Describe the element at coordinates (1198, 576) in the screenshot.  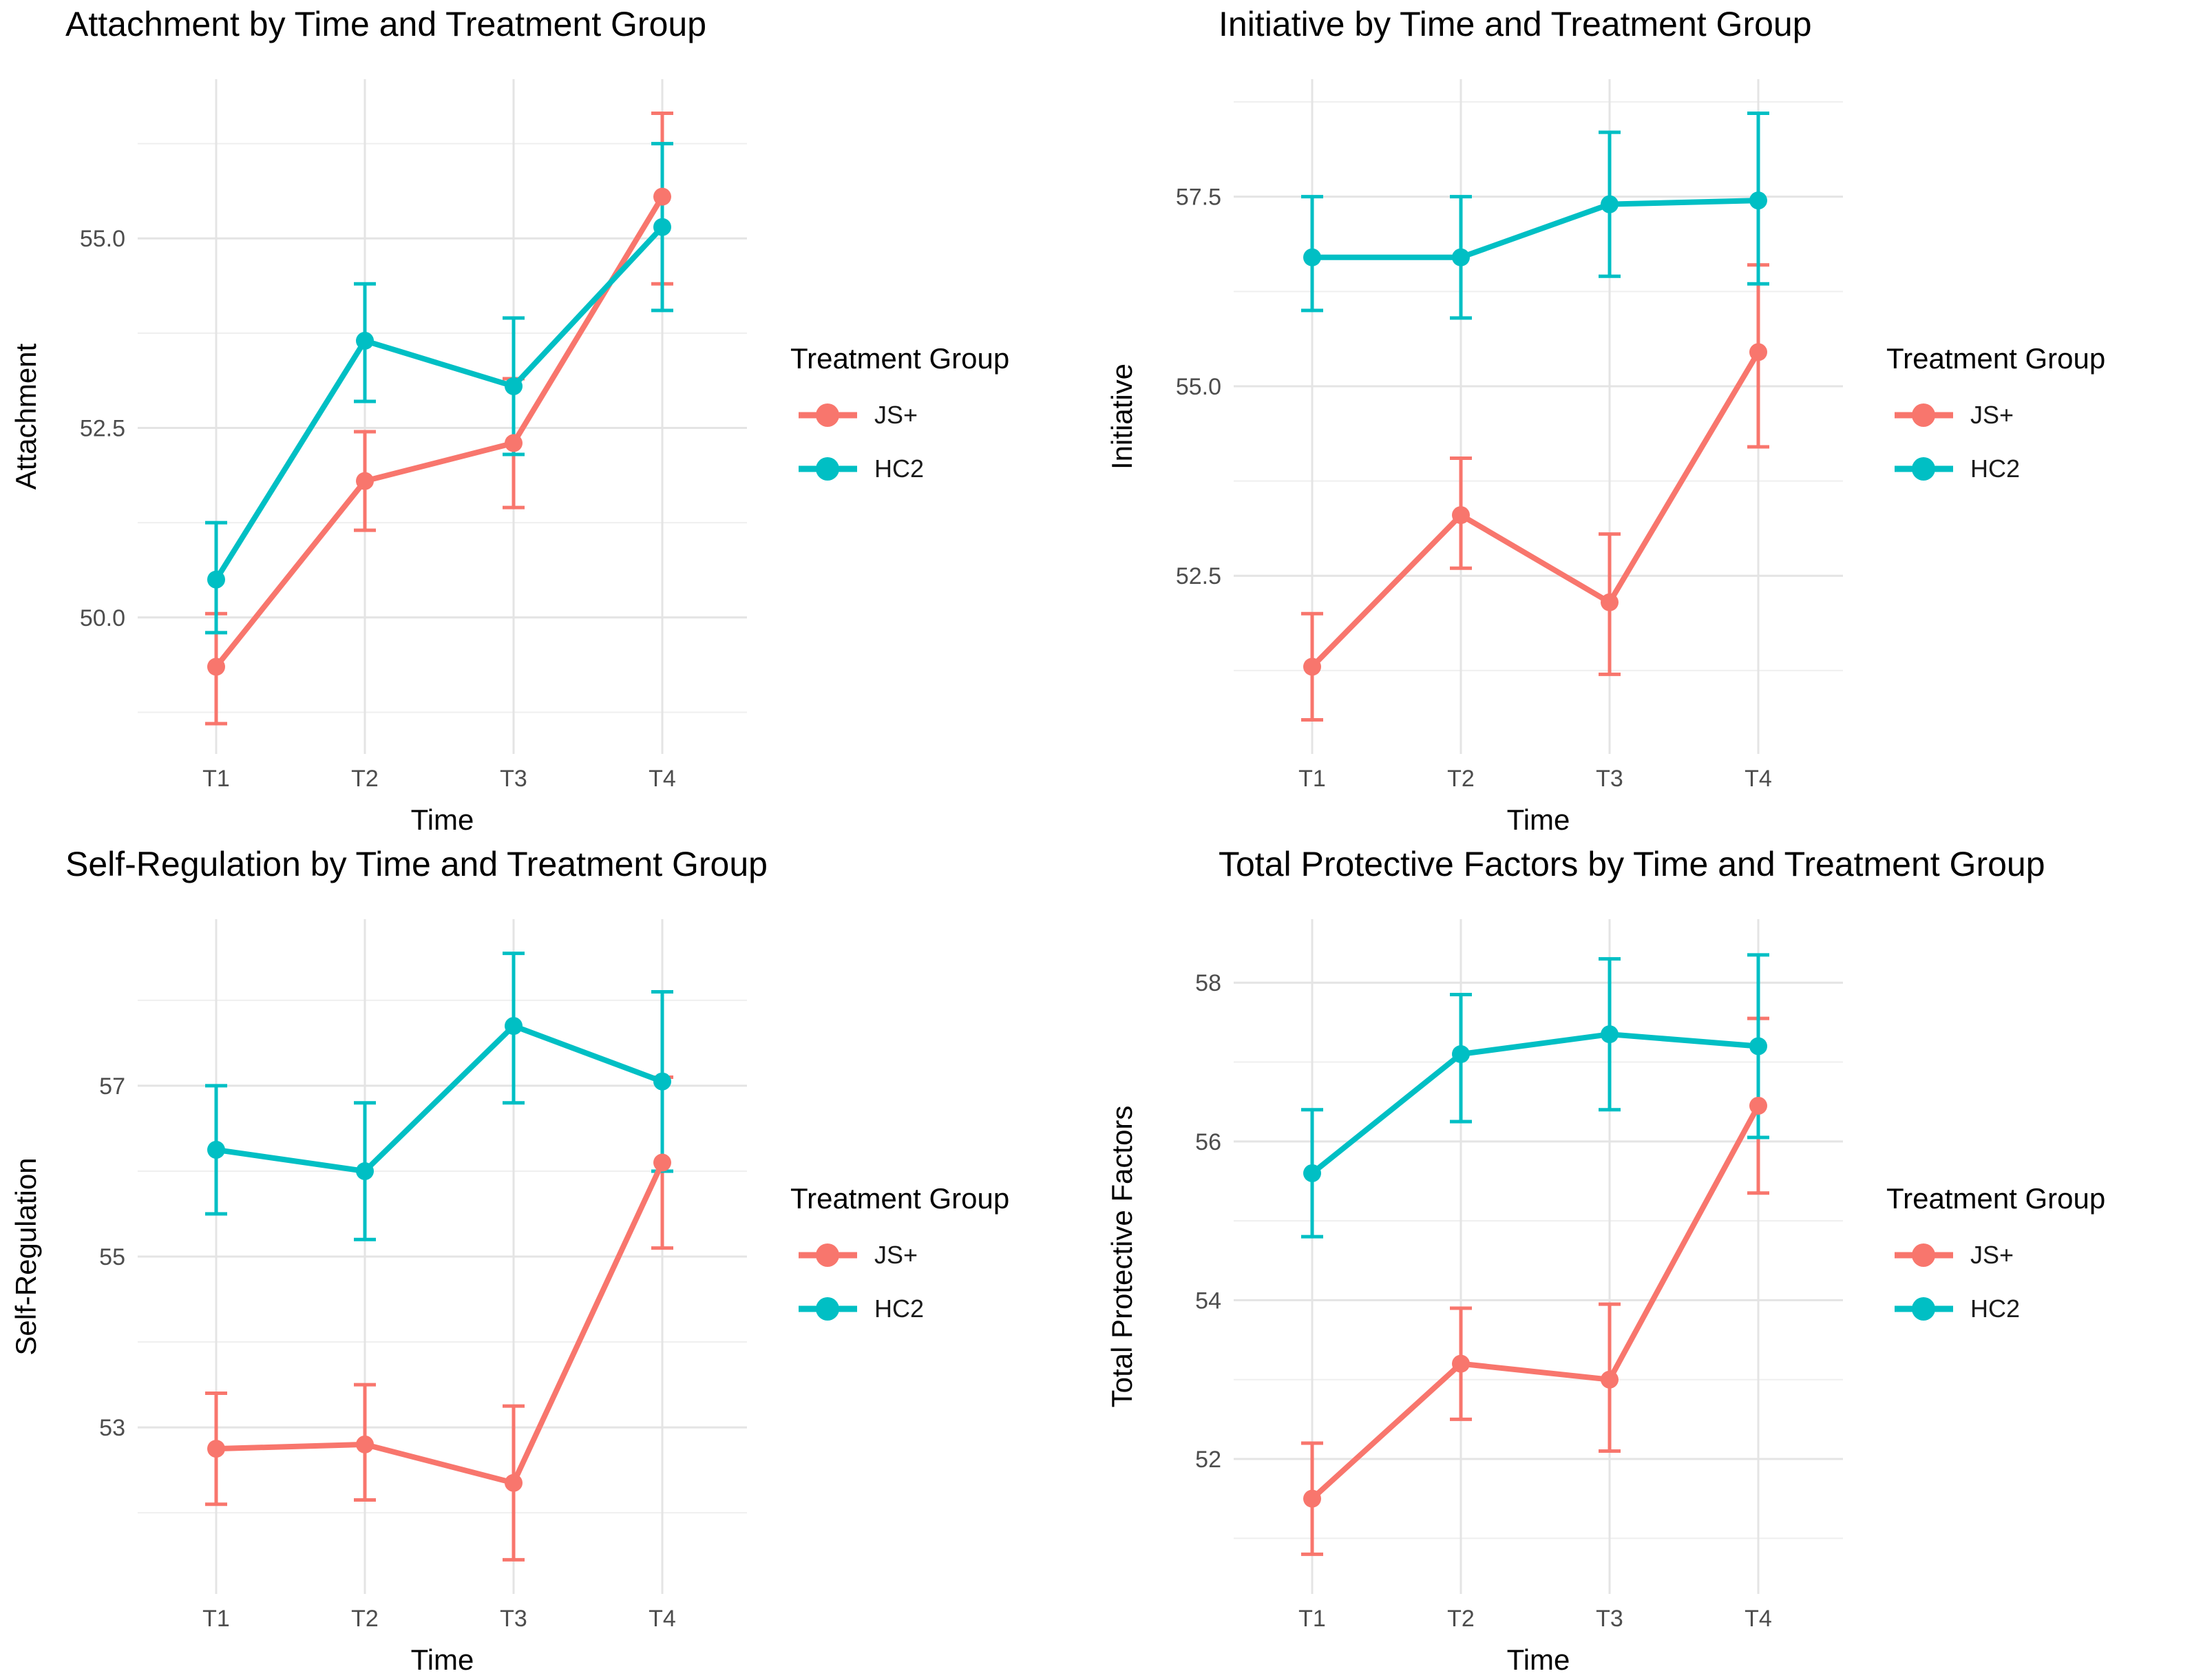
I see `y-tick-label: 52.5` at that location.